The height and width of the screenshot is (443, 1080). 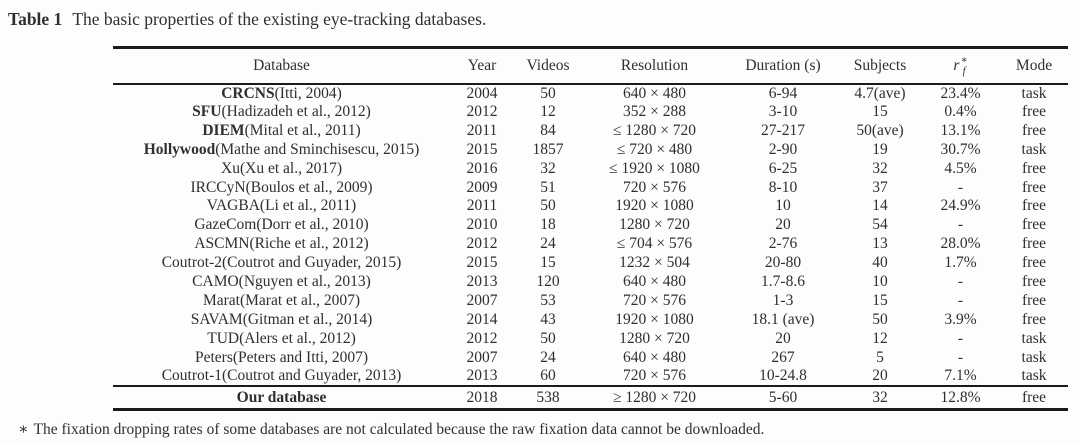 What do you see at coordinates (1034, 65) in the screenshot?
I see `col-header-mode: Mode` at bounding box center [1034, 65].